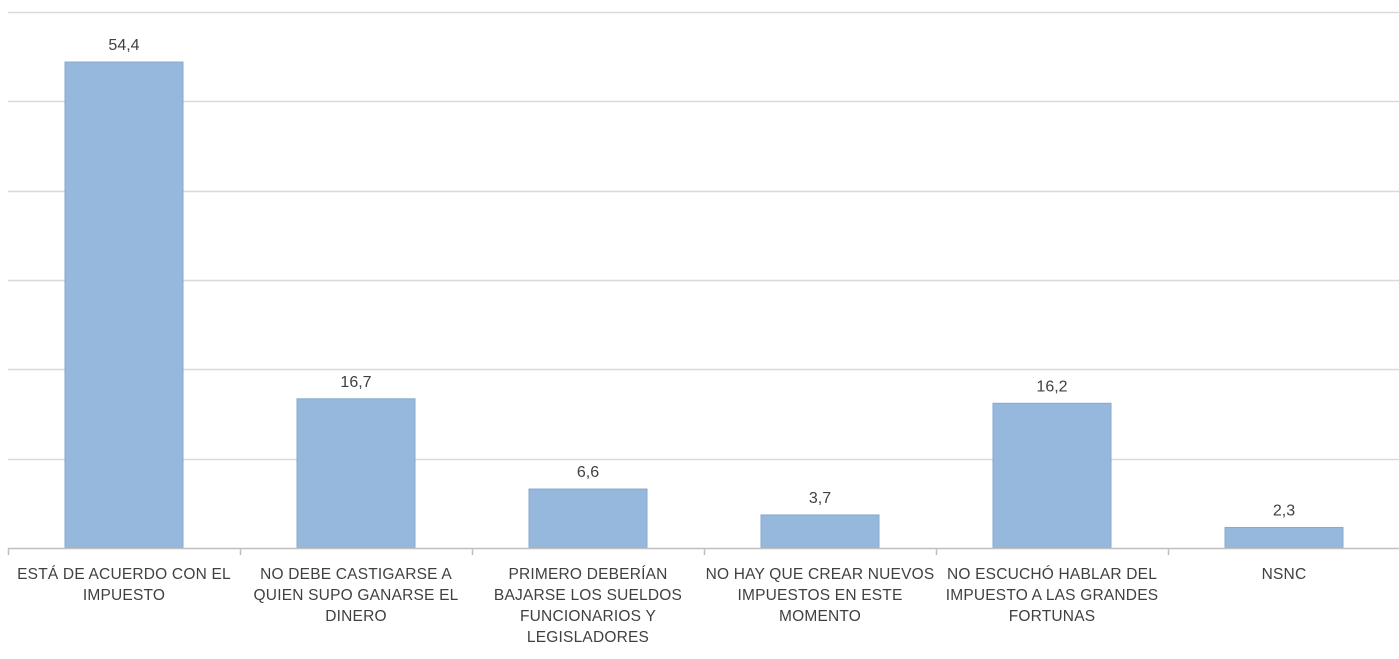  What do you see at coordinates (1284, 574) in the screenshot?
I see `x-tick-label: NSNC` at bounding box center [1284, 574].